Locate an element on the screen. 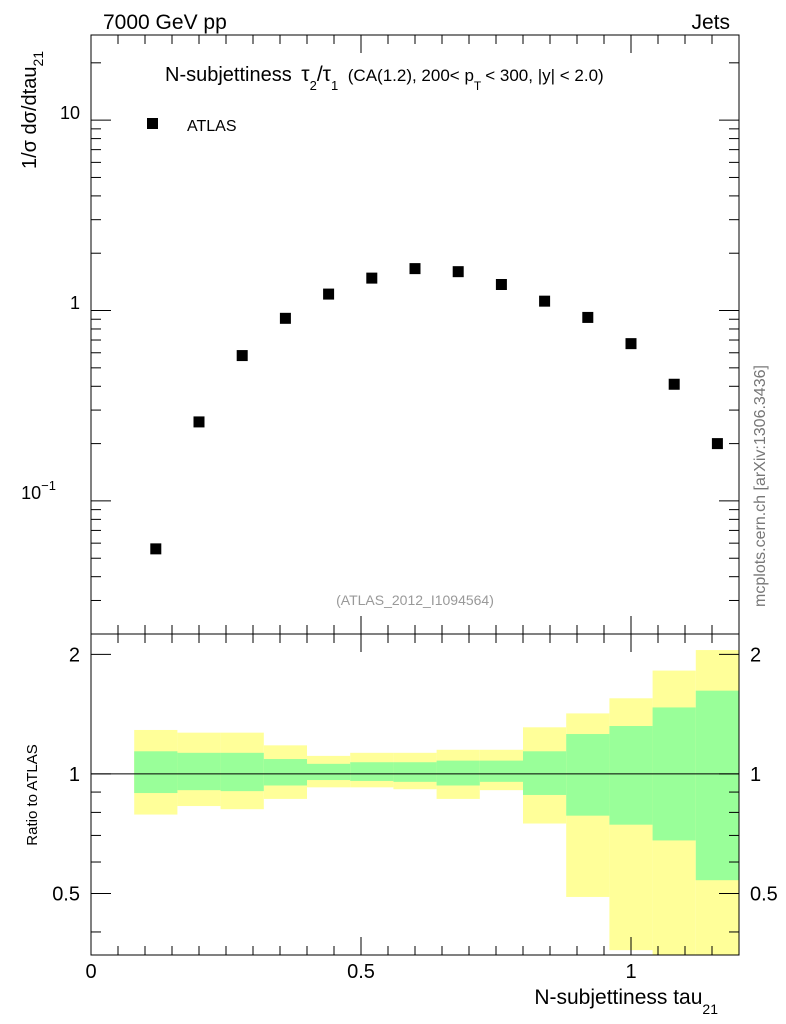 Image resolution: width=786 pixels, height=1024 pixels. x-tick-label: 0.5 is located at coordinates (361, 972).